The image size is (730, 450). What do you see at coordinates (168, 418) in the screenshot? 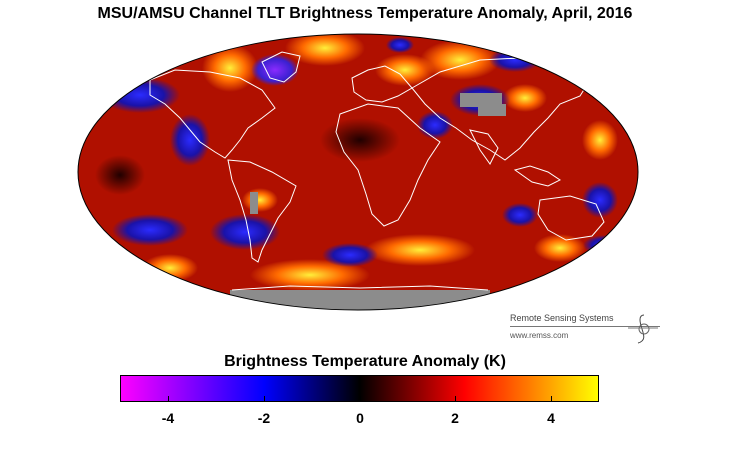
I see `colorbar-tick-label: -4` at bounding box center [168, 418].